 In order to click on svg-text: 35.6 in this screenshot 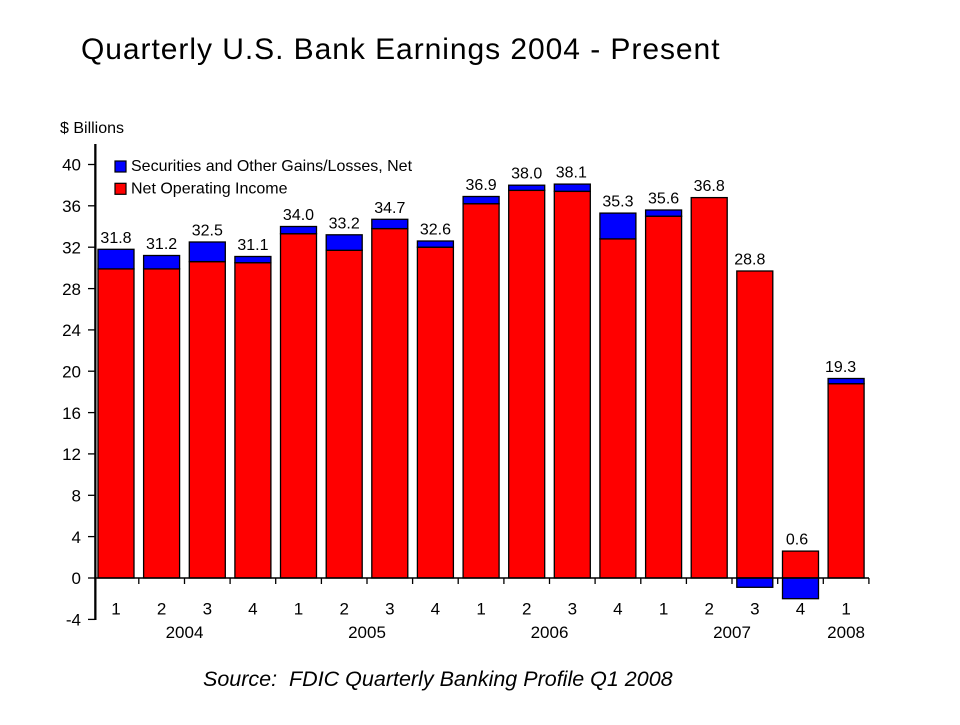, I will do `click(663, 199)`.